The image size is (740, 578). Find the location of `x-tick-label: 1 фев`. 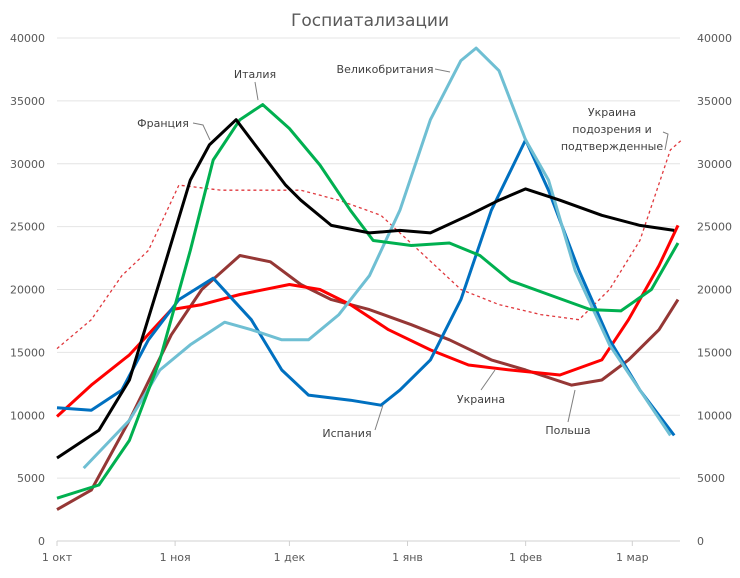

x-tick-label: 1 фев is located at coordinates (525, 557).